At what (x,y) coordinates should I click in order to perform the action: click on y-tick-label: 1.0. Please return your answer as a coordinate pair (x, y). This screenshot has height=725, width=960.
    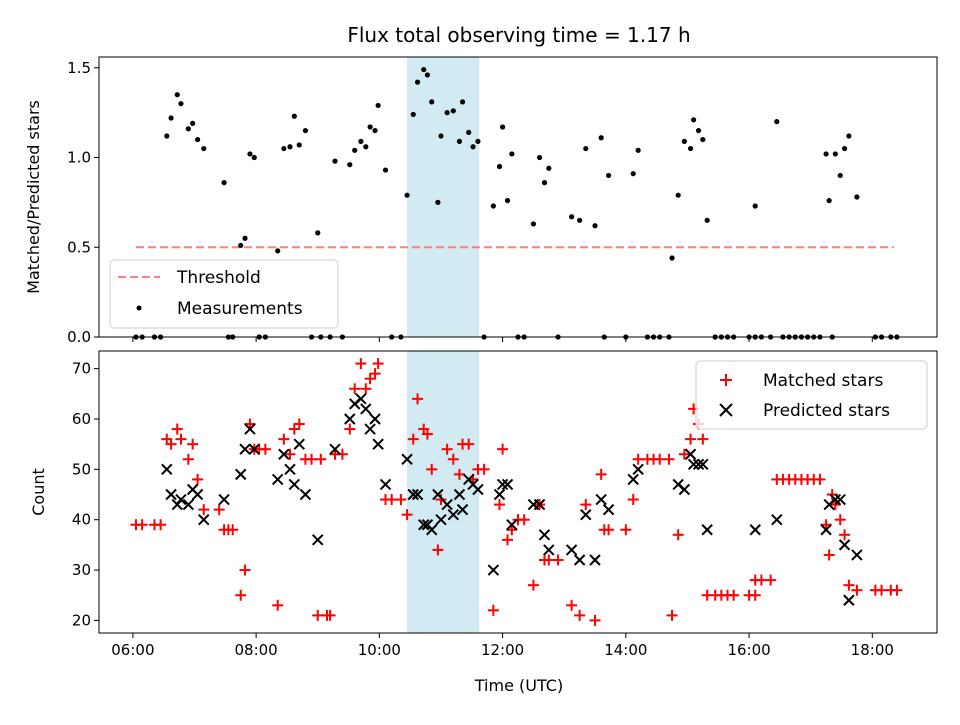
    Looking at the image, I should click on (79, 158).